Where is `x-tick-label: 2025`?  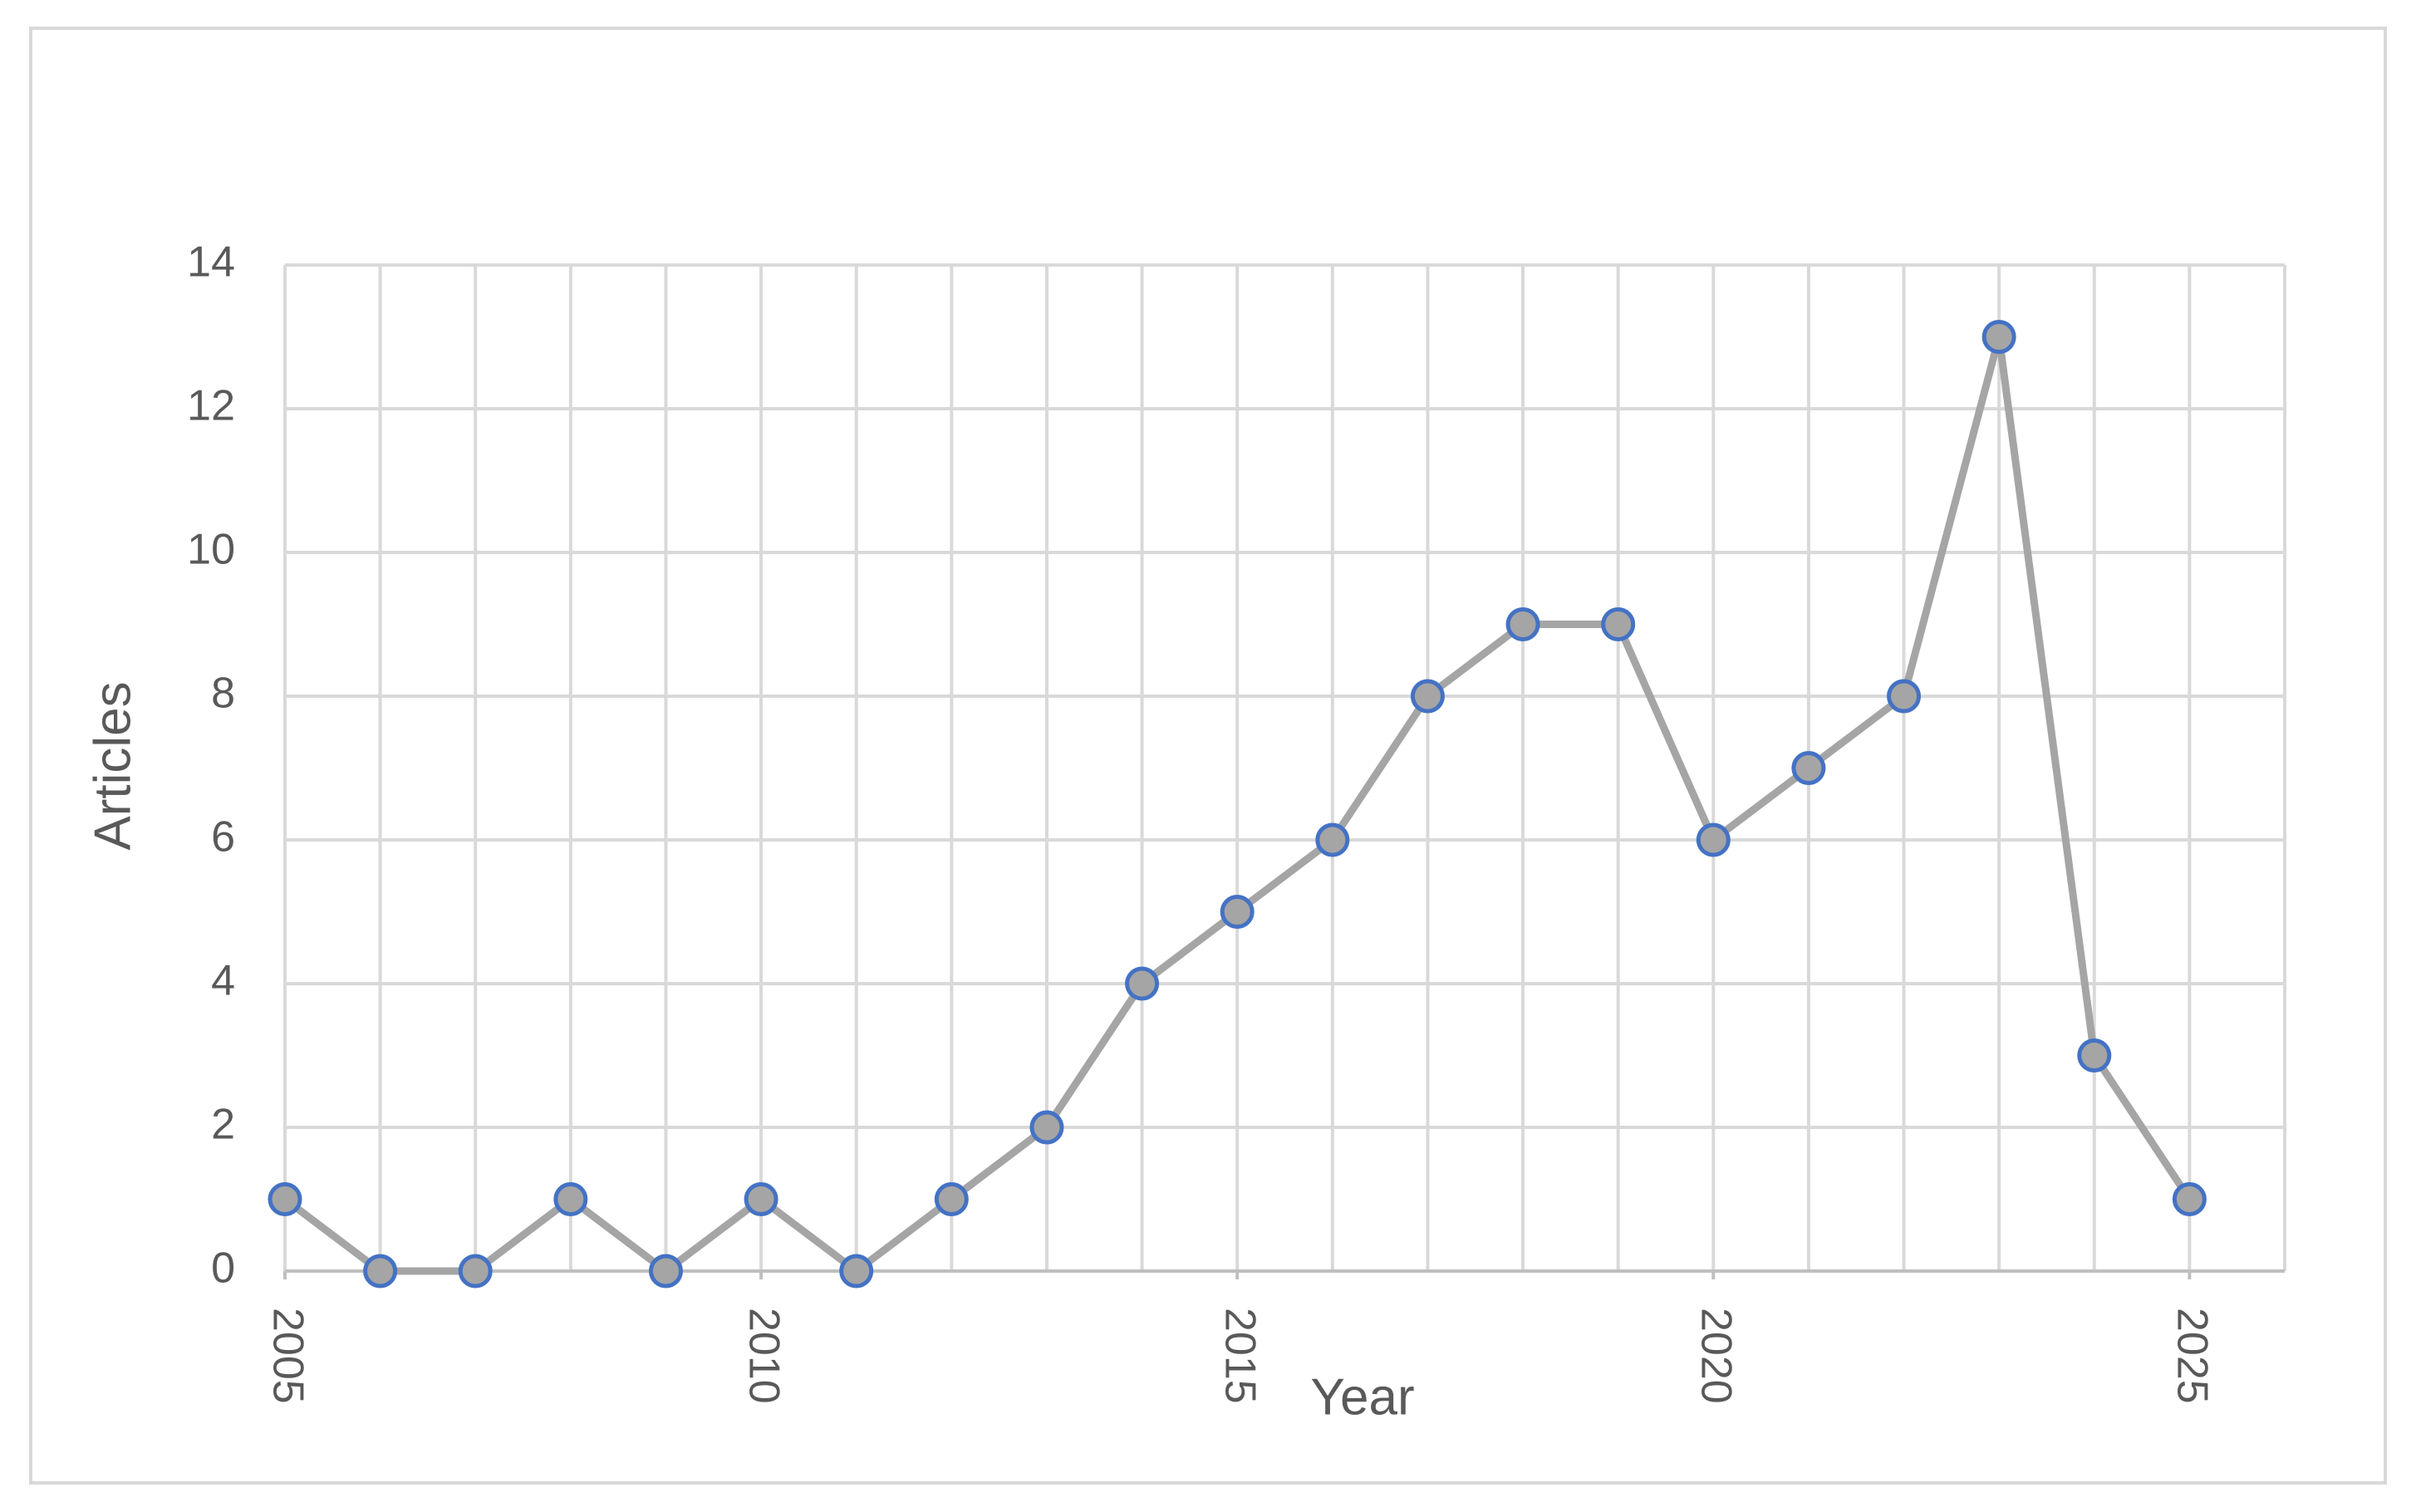
x-tick-label: 2025 is located at coordinates (2192, 1356).